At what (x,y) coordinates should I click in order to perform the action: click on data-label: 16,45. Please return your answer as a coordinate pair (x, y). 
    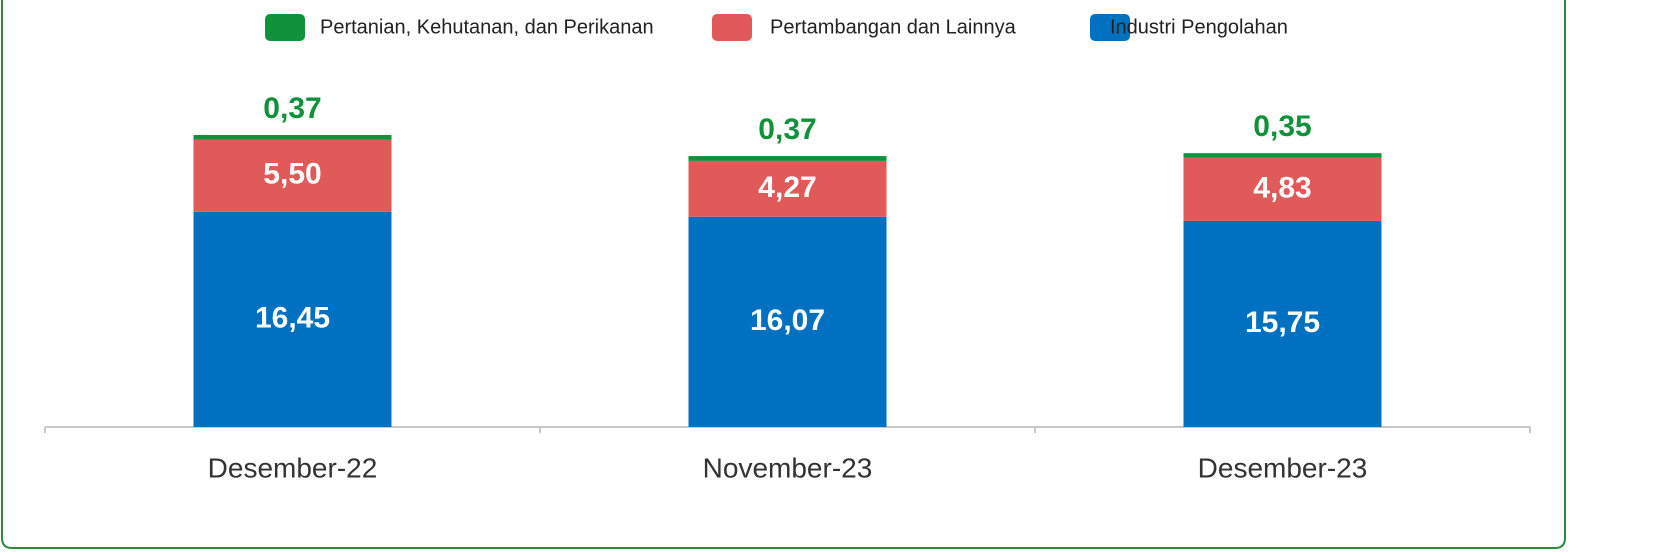
    Looking at the image, I should click on (292, 317).